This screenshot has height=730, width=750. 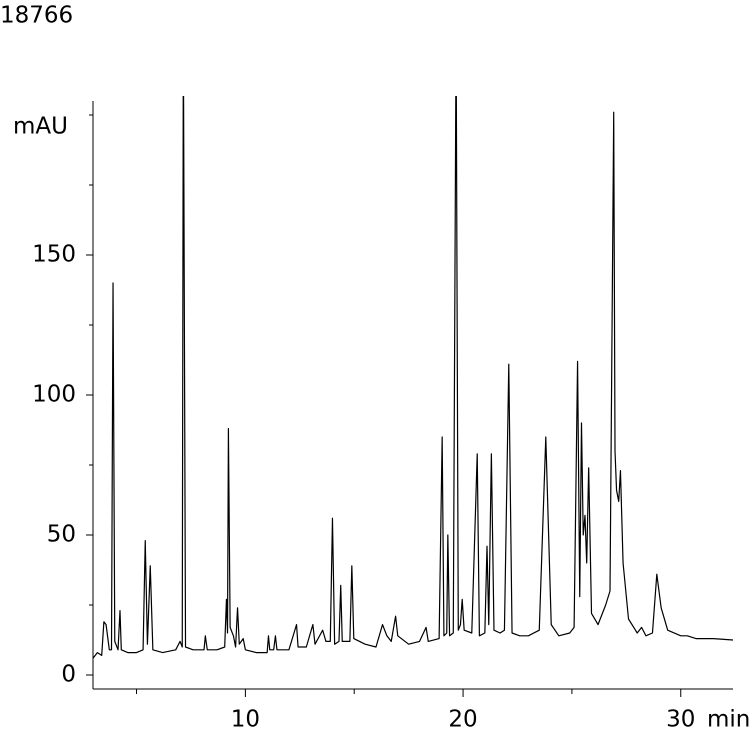 I want to click on y-tick-label: 150, so click(x=54, y=255).